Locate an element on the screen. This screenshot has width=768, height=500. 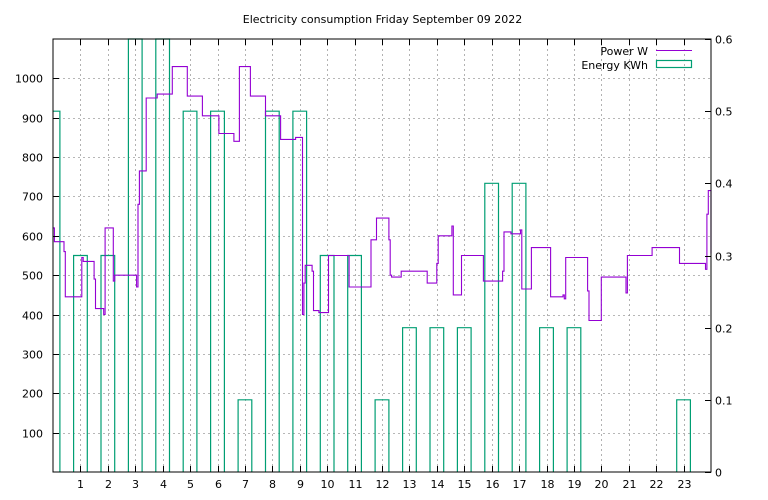
x-tick-label: 7 is located at coordinates (245, 484).